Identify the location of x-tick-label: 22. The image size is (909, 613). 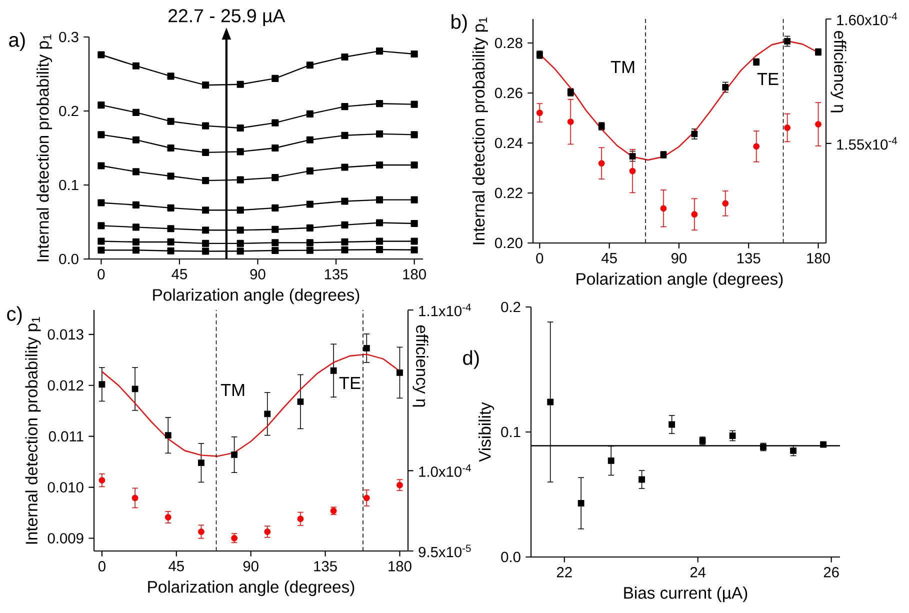
(564, 572).